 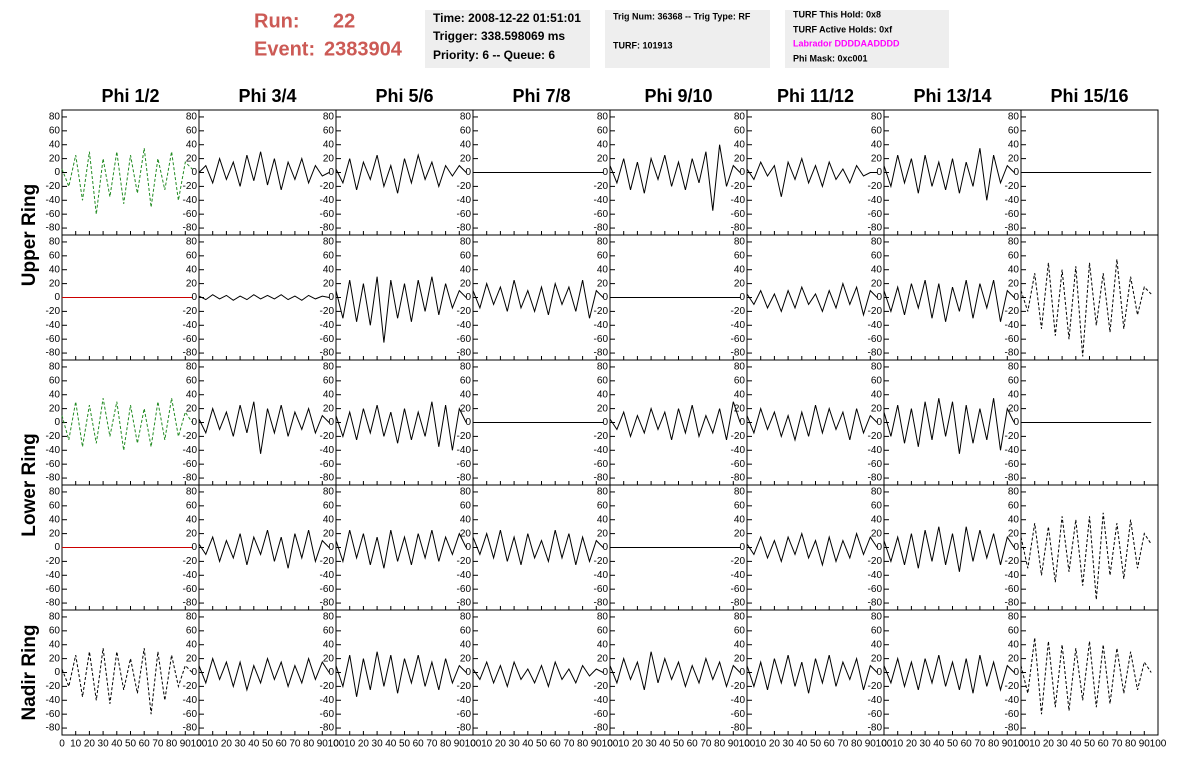 I want to click on x-tick-label: 0, so click(x=336, y=744).